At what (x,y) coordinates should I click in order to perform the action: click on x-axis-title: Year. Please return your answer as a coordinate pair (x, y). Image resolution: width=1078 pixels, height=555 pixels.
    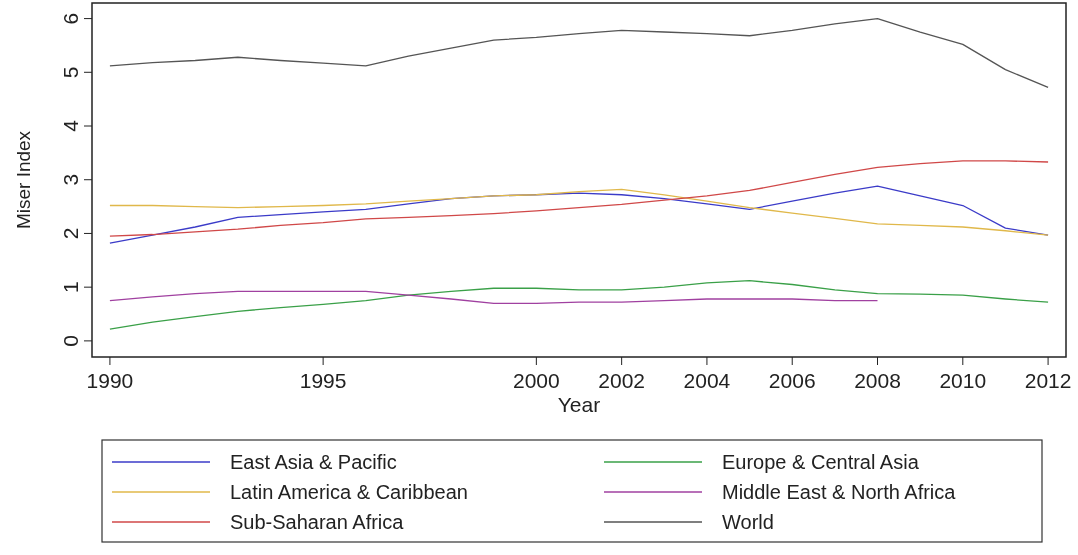
    Looking at the image, I should click on (579, 404).